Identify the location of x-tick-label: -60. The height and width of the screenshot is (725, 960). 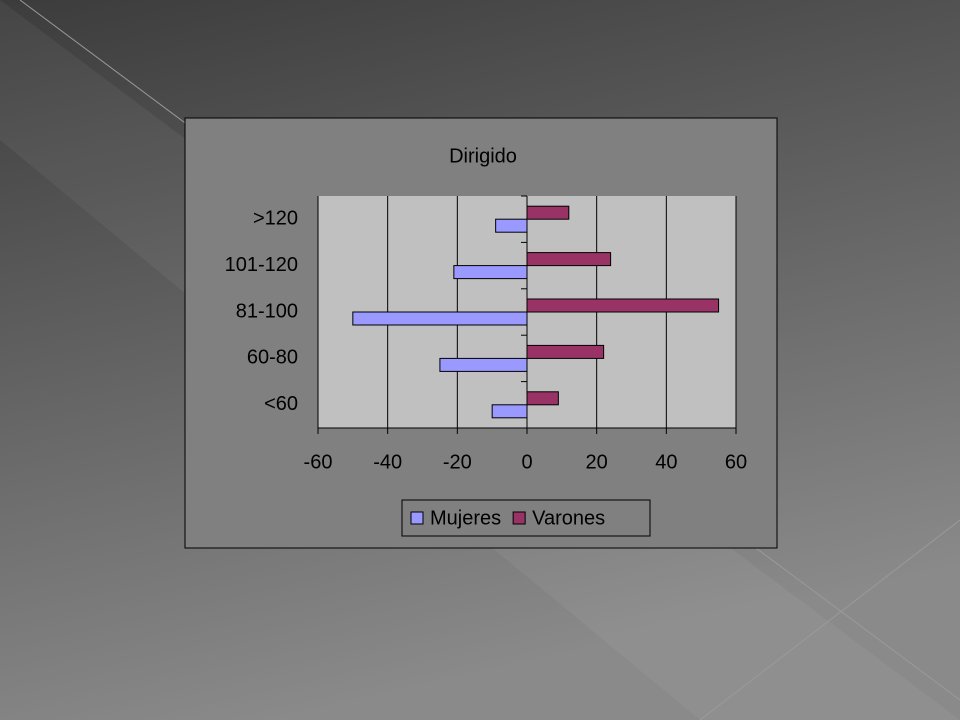
(318, 462).